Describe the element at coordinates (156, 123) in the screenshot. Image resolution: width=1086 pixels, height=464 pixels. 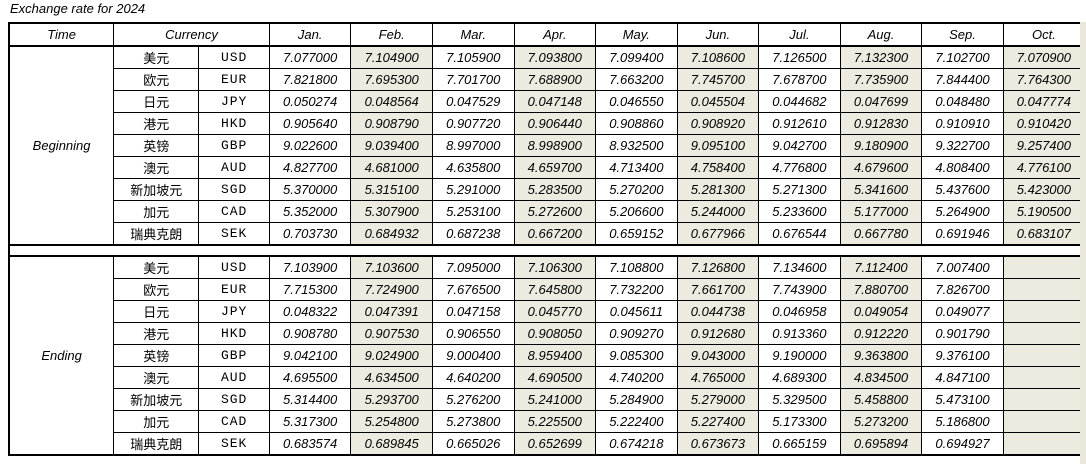
I see `currency-name-cell: 港元` at that location.